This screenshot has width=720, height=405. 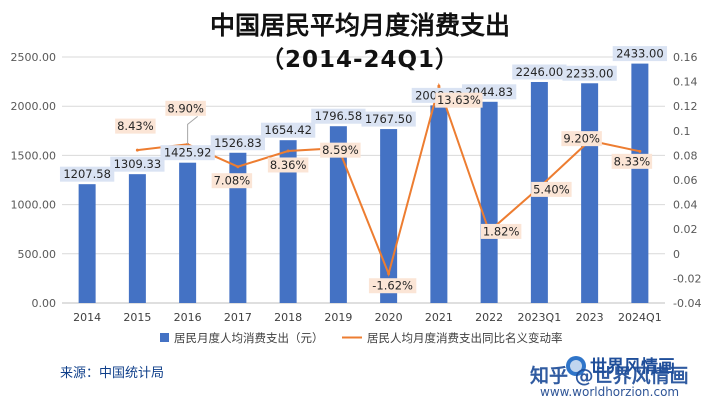 What do you see at coordinates (389, 317) in the screenshot?
I see `x-tick-label: 2020` at bounding box center [389, 317].